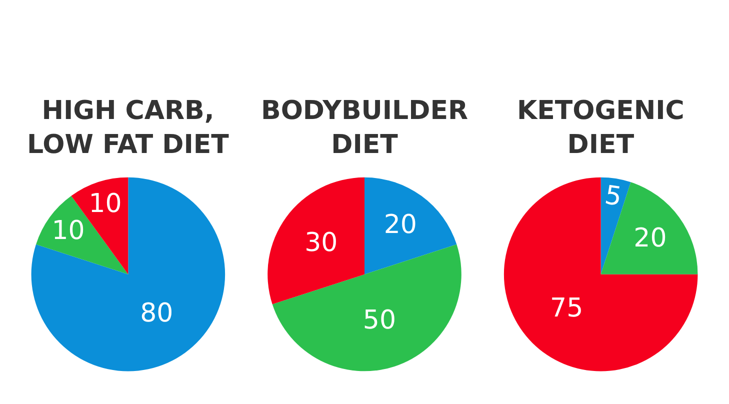  What do you see at coordinates (567, 309) in the screenshot?
I see `data-label: 75` at bounding box center [567, 309].